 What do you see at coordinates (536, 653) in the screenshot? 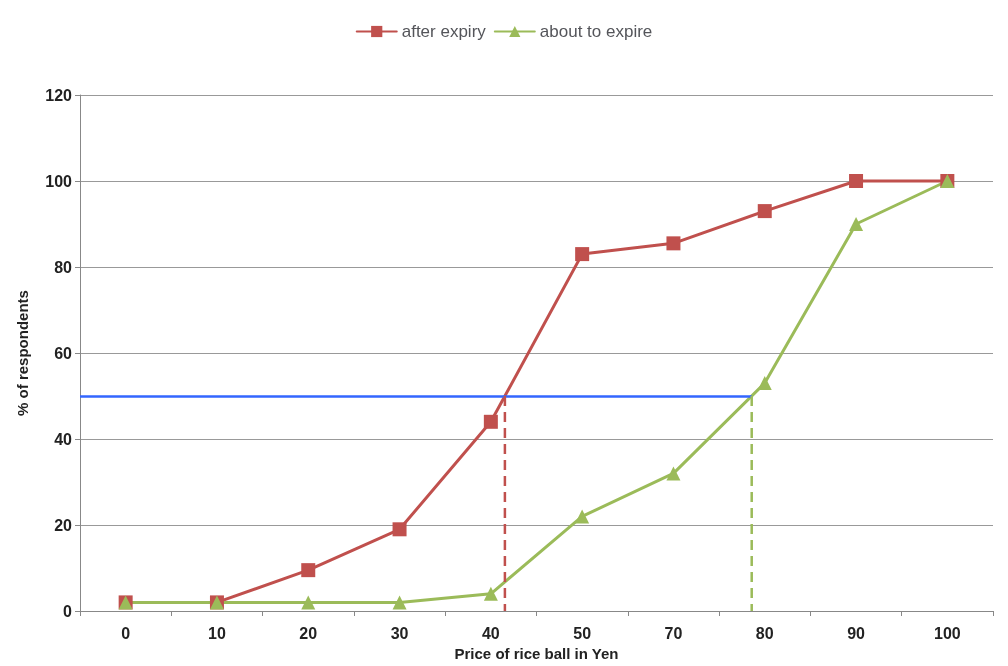
I see `x-axis-title: Price of rice ball in Yen` at bounding box center [536, 653].